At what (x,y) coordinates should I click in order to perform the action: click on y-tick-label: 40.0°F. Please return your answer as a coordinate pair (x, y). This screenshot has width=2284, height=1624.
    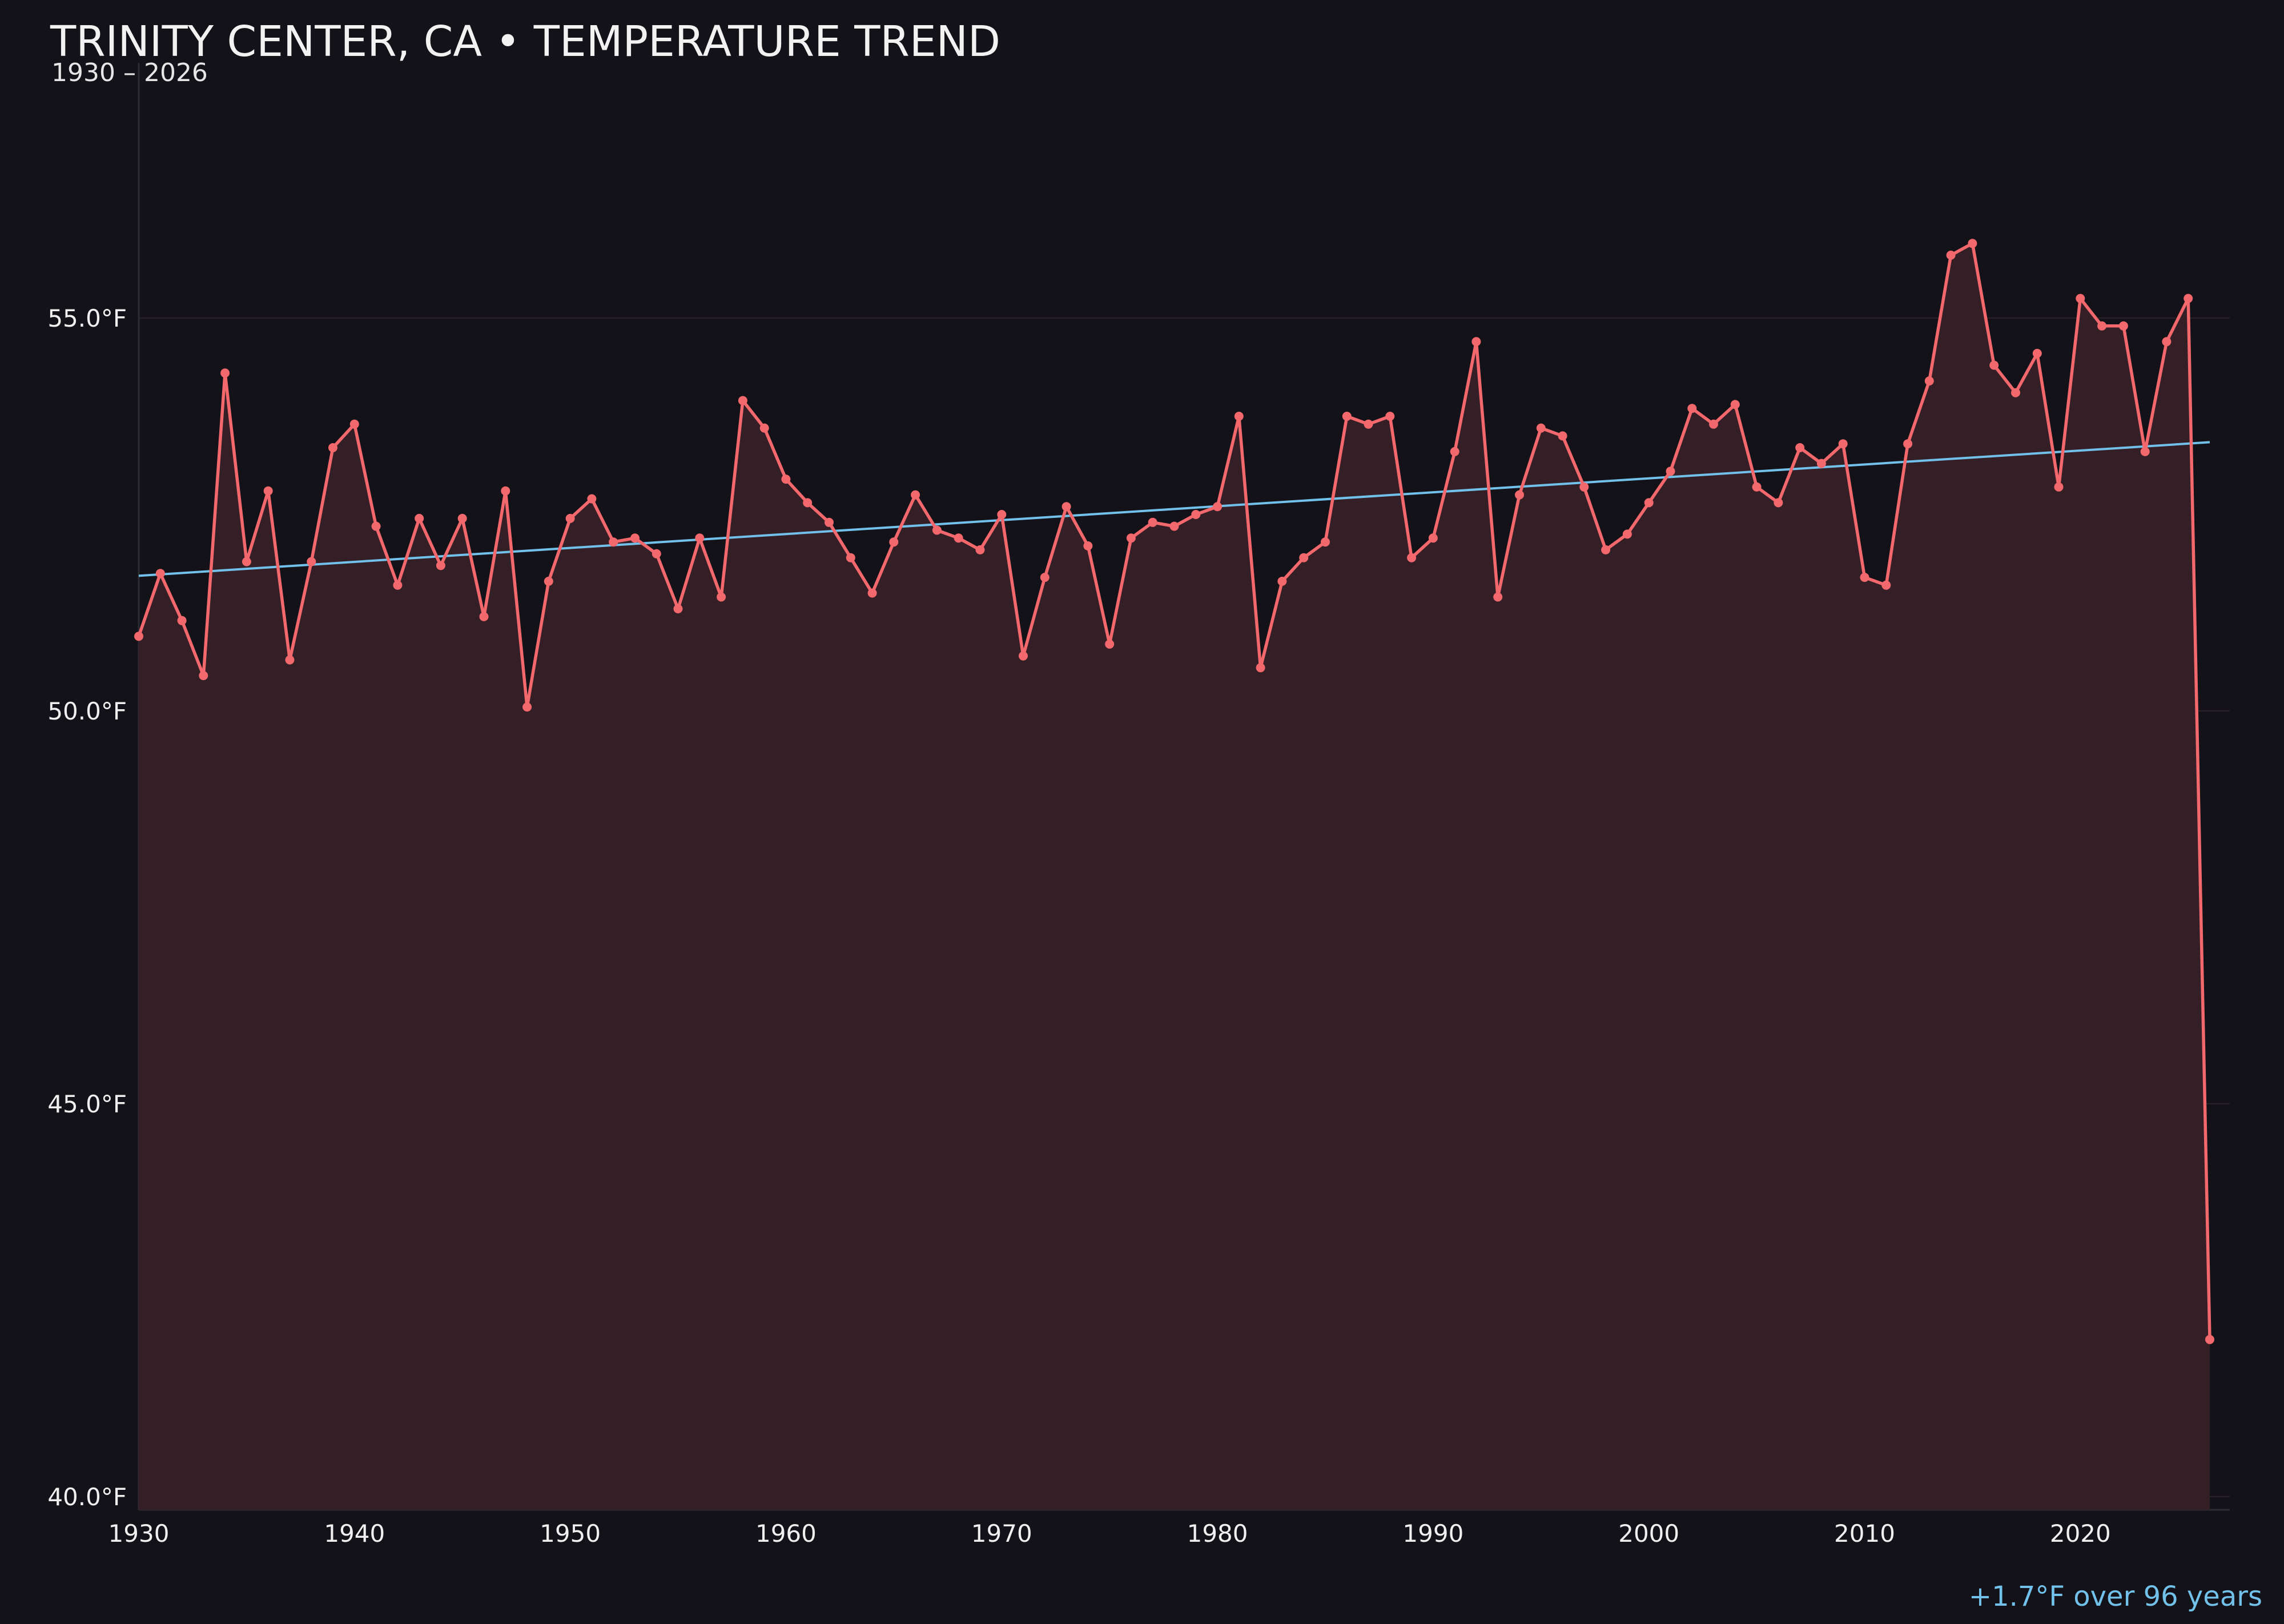
    Looking at the image, I should click on (87, 1497).